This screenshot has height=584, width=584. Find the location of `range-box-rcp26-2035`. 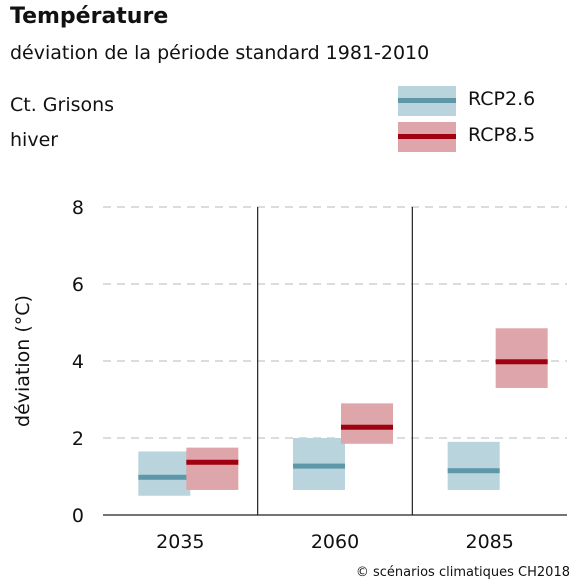

range-box-rcp26-2035 is located at coordinates (164, 473).